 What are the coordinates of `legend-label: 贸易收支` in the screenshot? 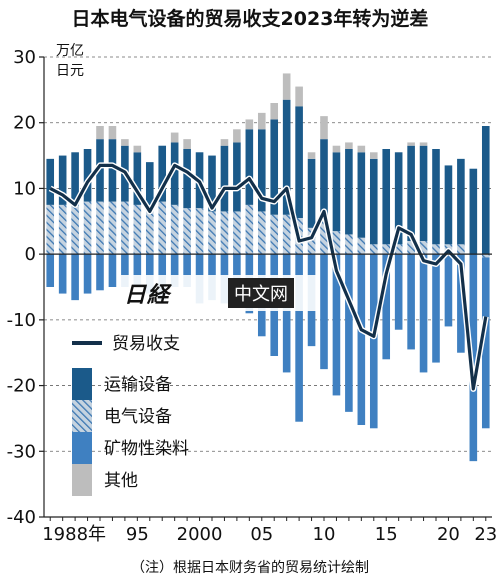 It's located at (146, 344).